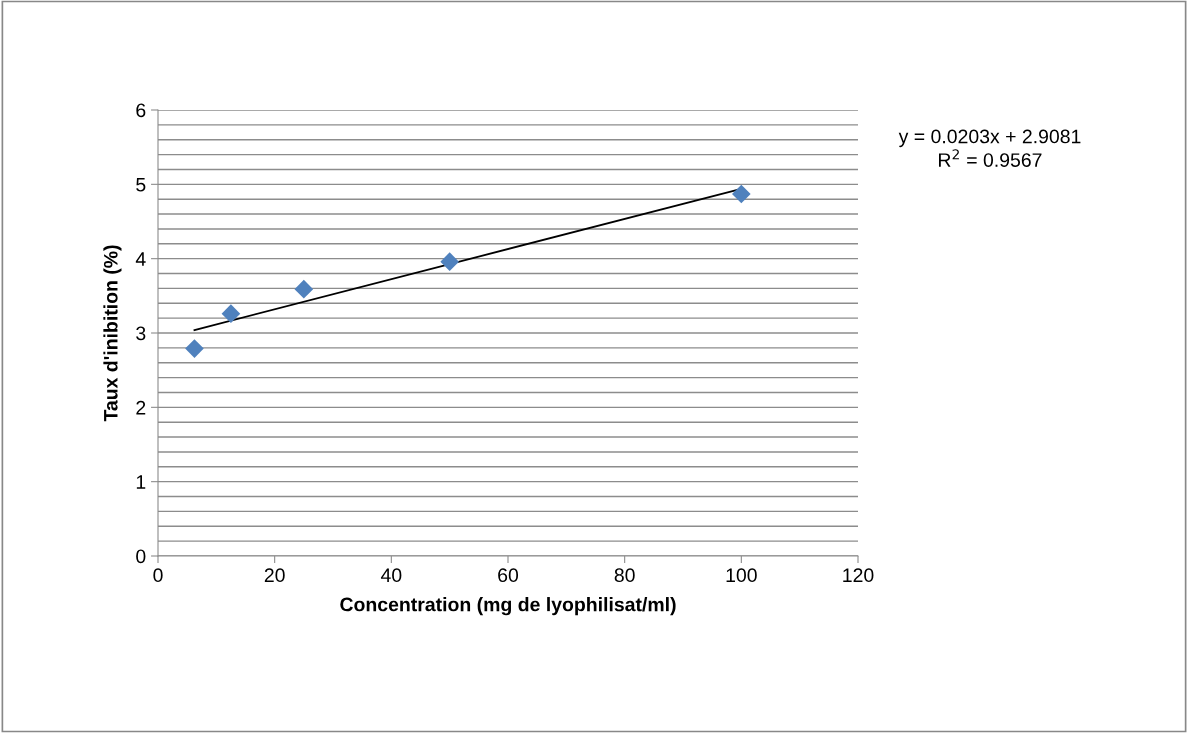 The image size is (1188, 733). I want to click on y-tick-label: 4, so click(140, 259).